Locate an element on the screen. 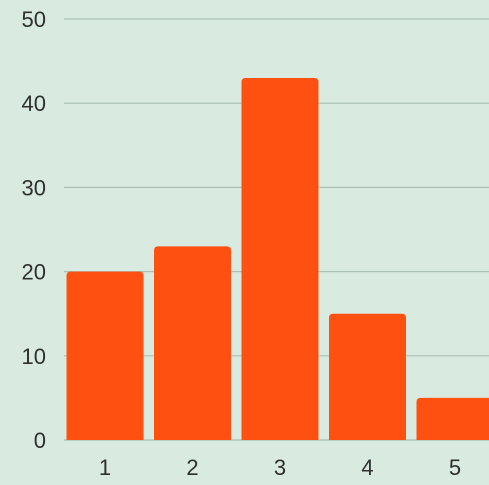 This screenshot has height=485, width=489. x-tick-label: 4 is located at coordinates (367, 467).